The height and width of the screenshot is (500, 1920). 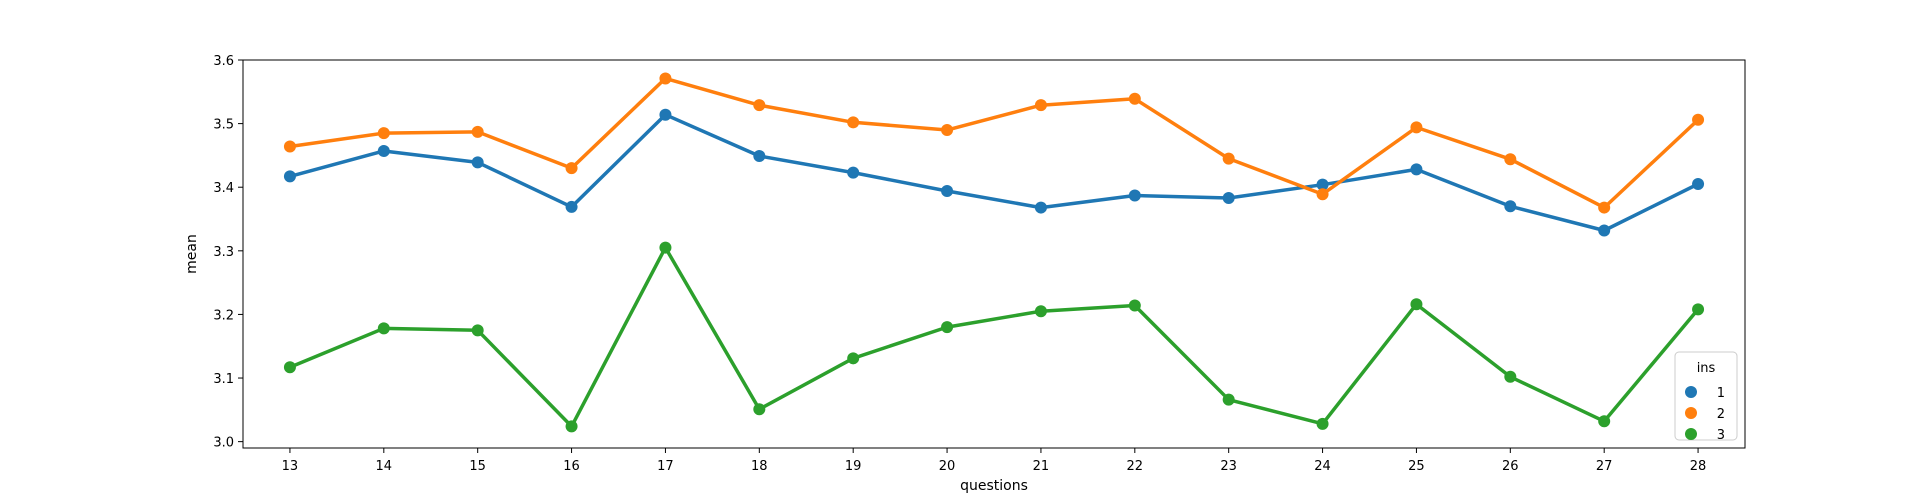 What do you see at coordinates (477, 466) in the screenshot?
I see `x-tick-label: 15` at bounding box center [477, 466].